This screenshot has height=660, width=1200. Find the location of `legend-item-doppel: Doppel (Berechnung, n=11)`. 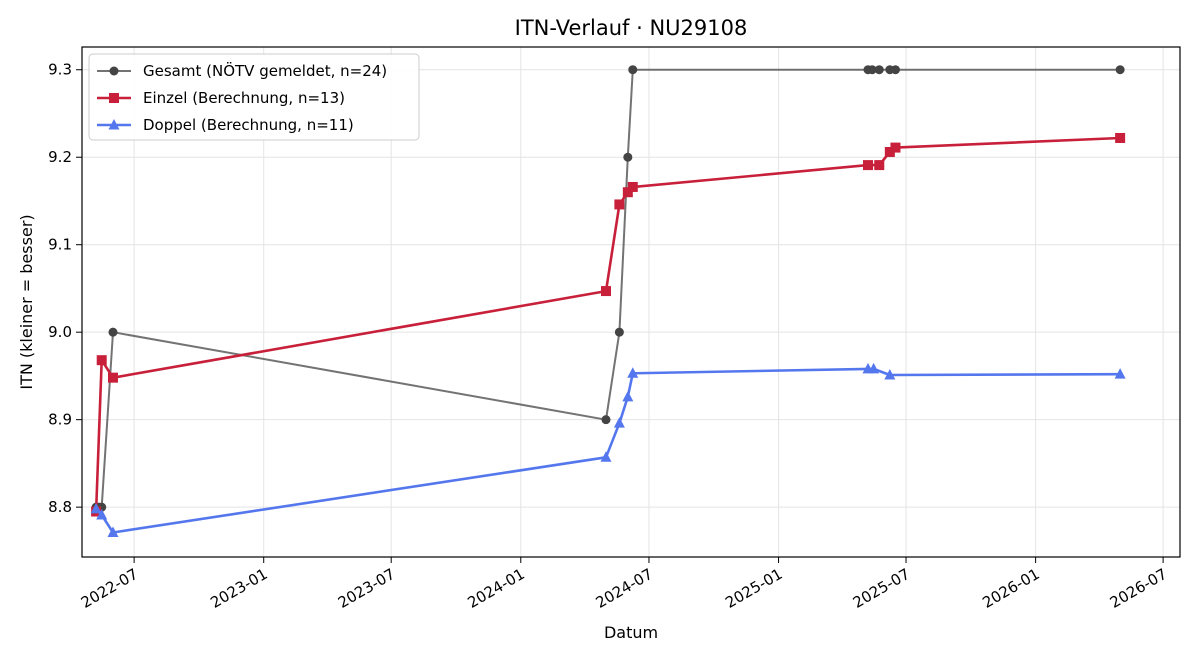

legend-item-doppel: Doppel (Berechnung, n=11) is located at coordinates (225, 125).